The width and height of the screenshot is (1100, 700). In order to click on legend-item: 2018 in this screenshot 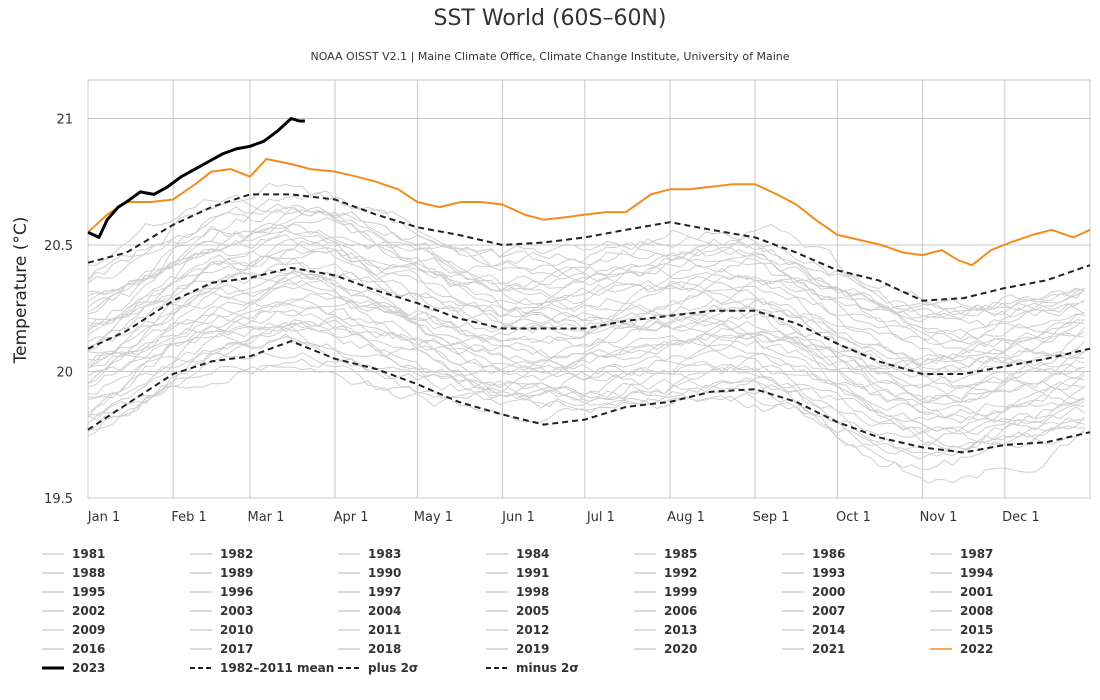, I will do `click(369, 649)`.